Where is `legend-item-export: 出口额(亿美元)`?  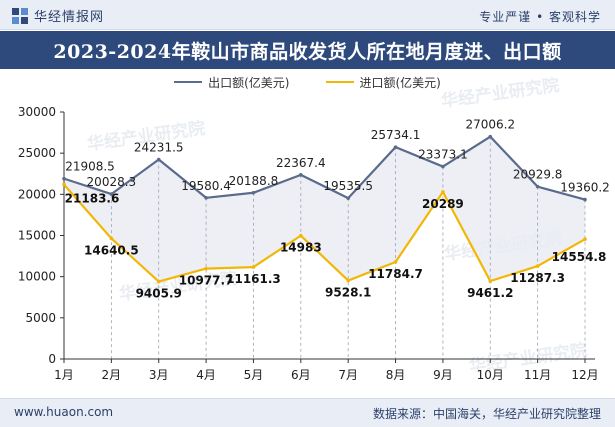
legend-item-export: 出口额(亿美元) is located at coordinates (232, 82).